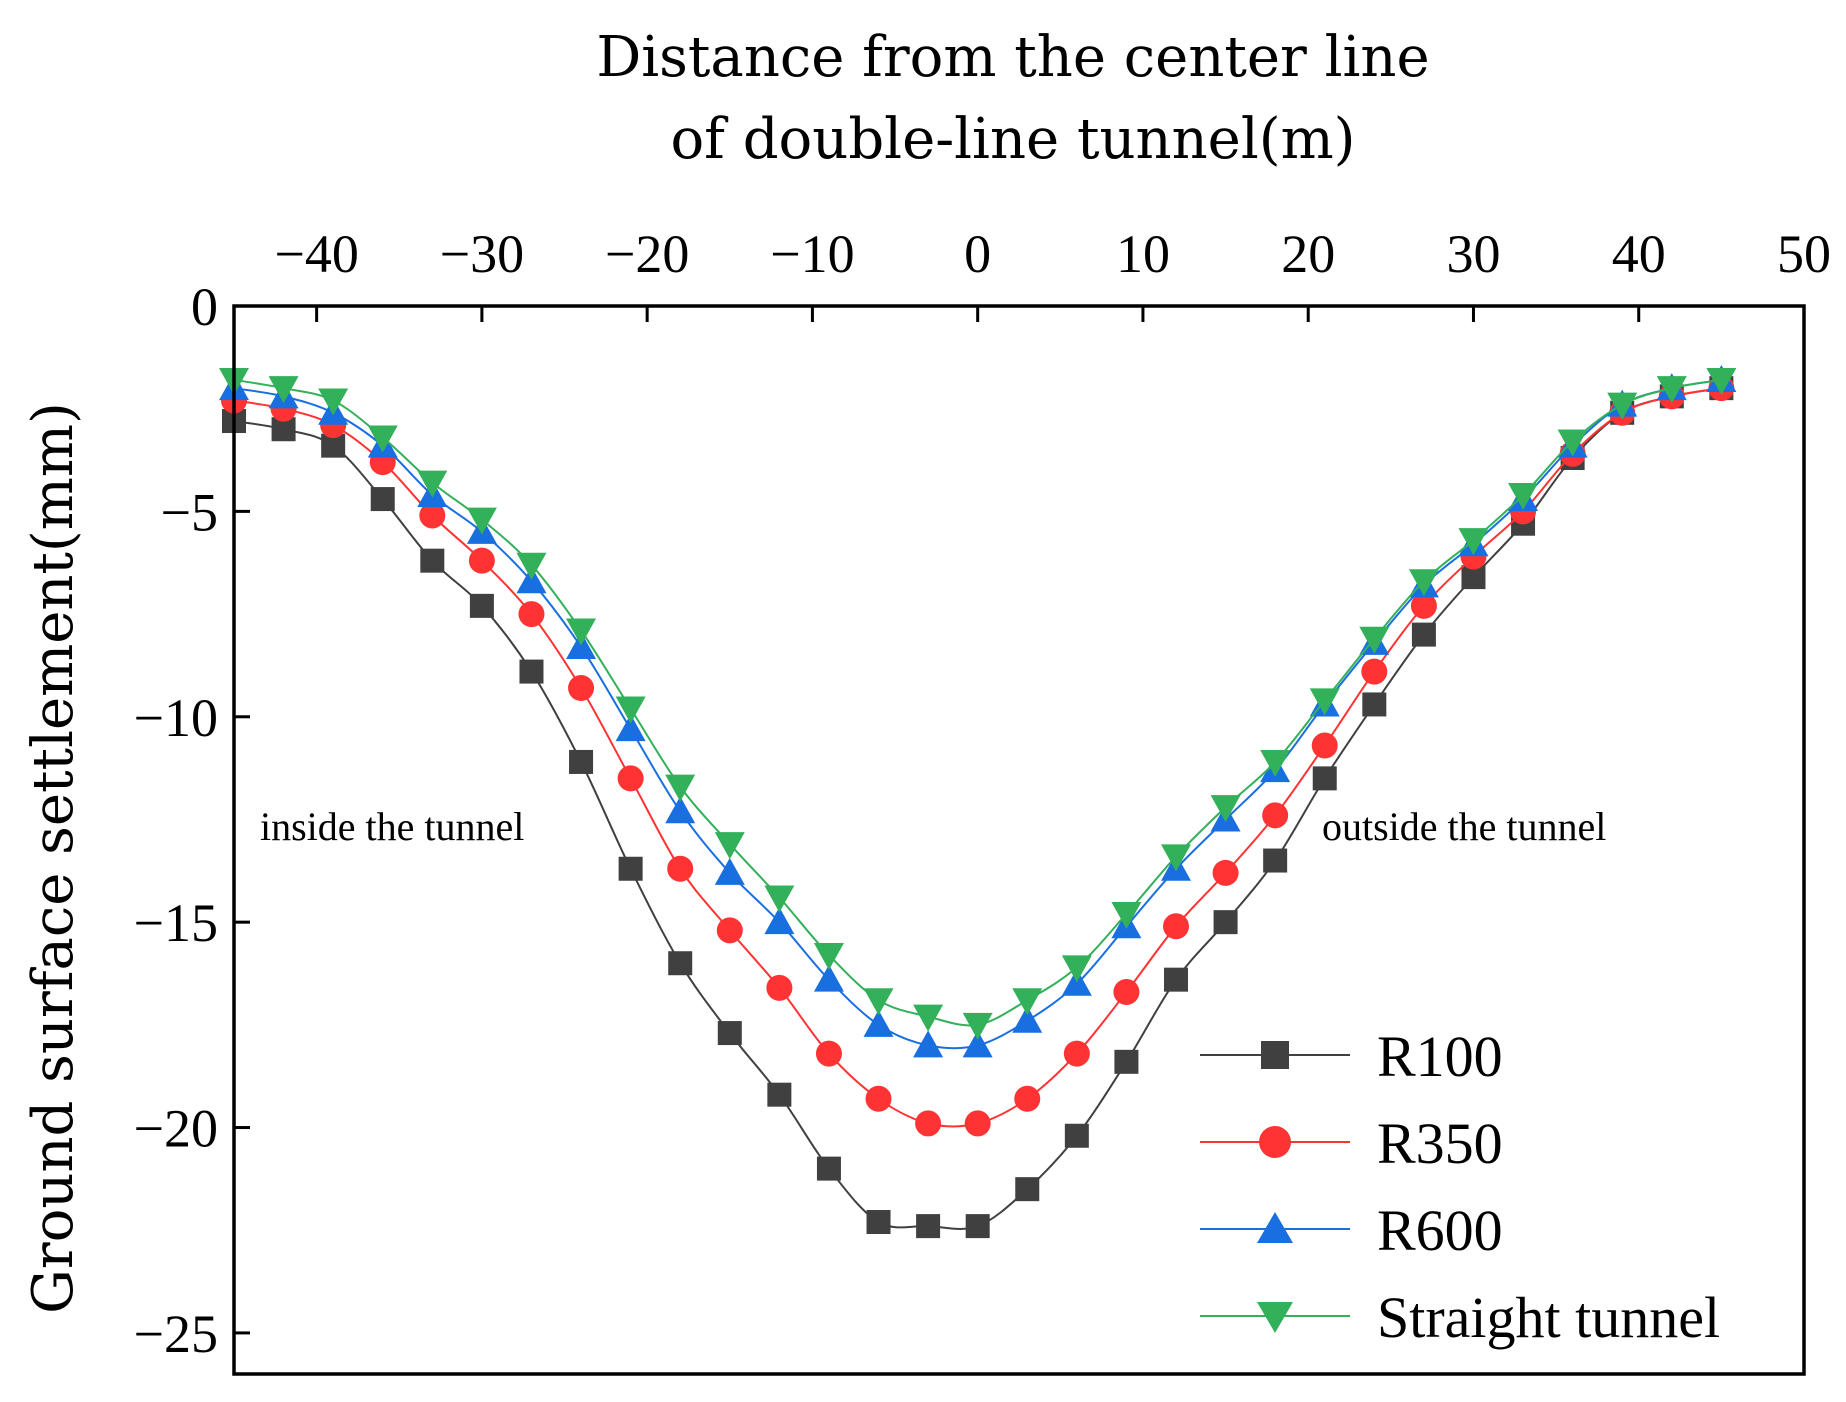 The height and width of the screenshot is (1402, 1846). Describe the element at coordinates (1275, 1227) in the screenshot. I see `legend-marker-r600` at that location.